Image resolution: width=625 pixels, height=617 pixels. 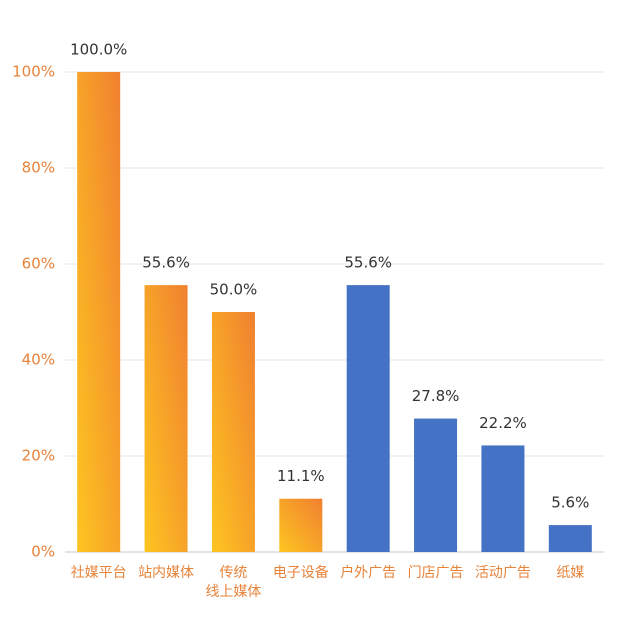 I want to click on x-tick-label: 门店广告, so click(x=435, y=573).